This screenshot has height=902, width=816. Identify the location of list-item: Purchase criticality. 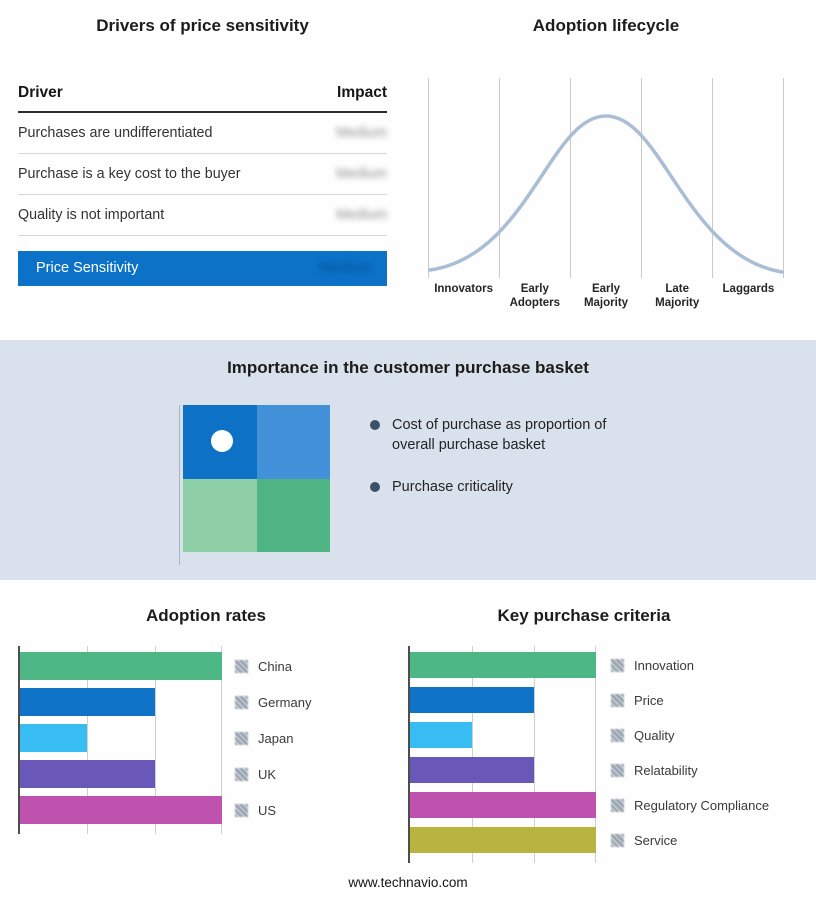
(502, 488).